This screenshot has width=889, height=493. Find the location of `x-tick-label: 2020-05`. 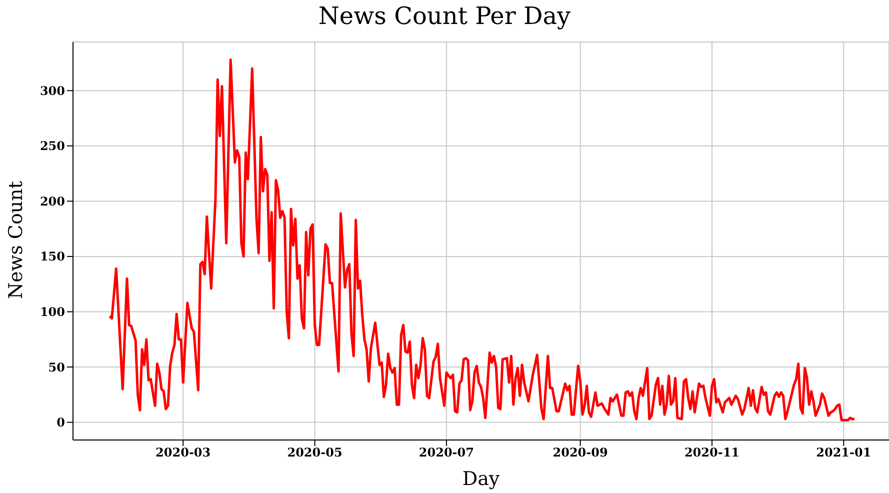

x-tick-label: 2020-05 is located at coordinates (314, 453).